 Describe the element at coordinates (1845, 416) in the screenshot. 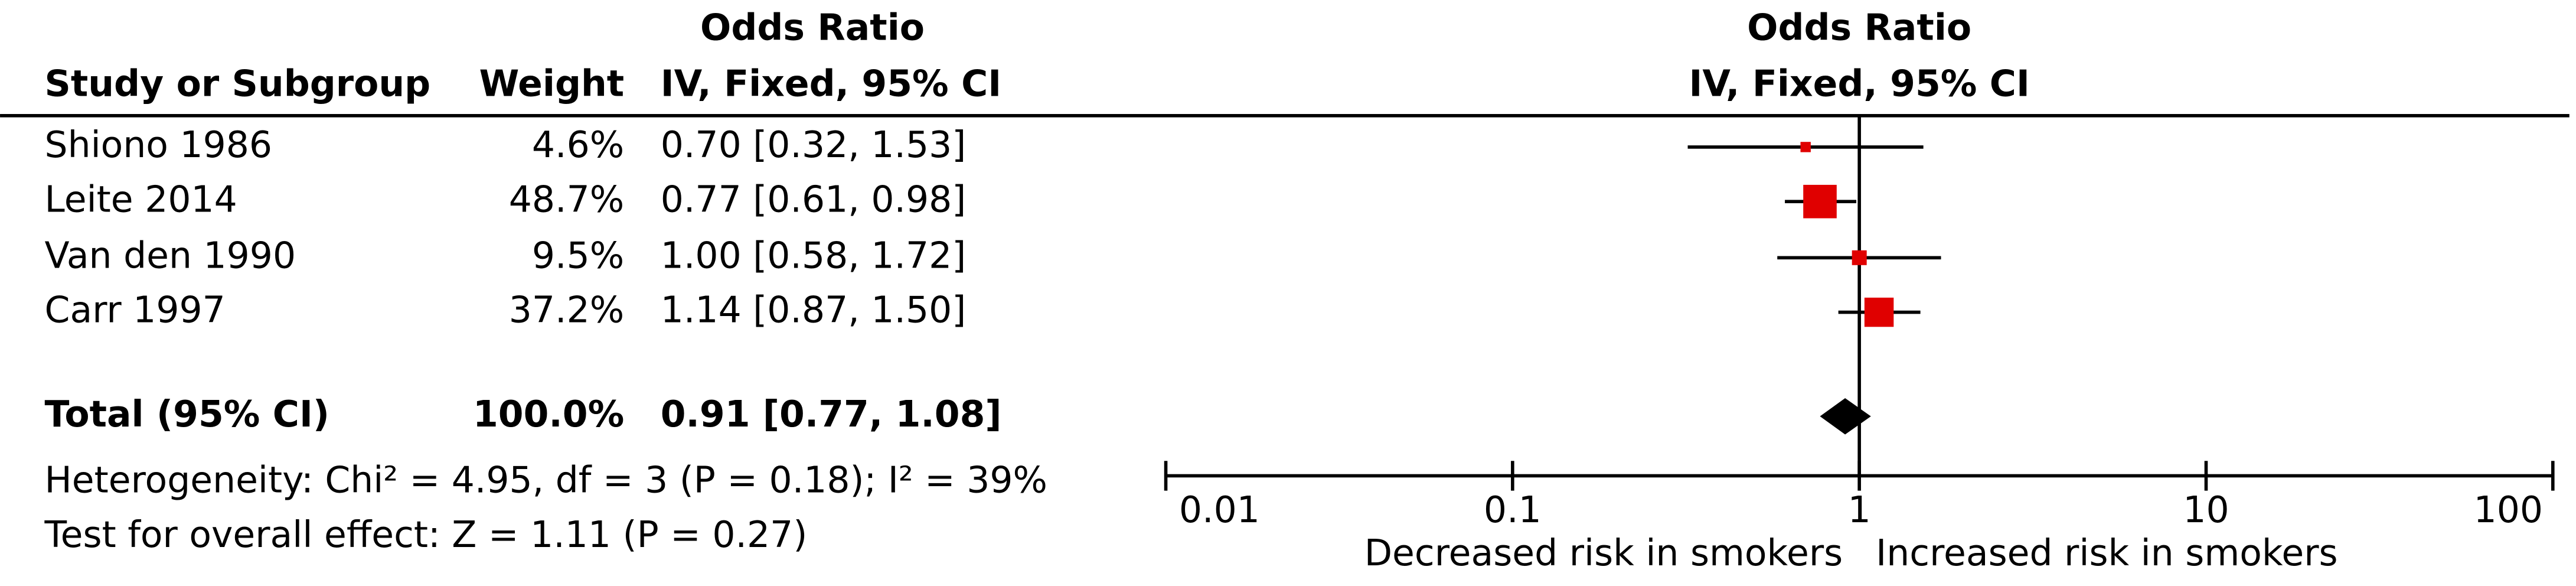

I see `total-diamond` at that location.